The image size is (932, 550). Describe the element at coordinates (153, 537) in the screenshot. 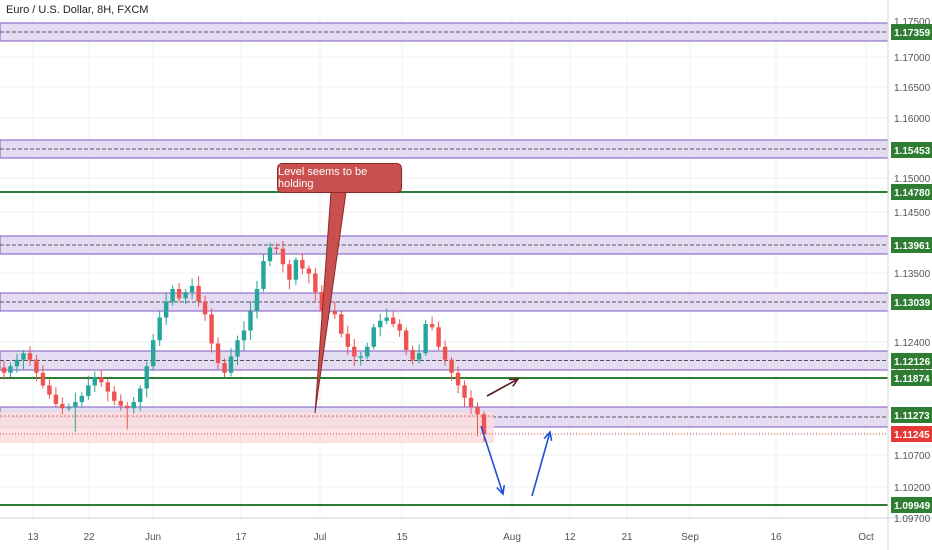

I see `x-axis-tick-label: Jun` at that location.